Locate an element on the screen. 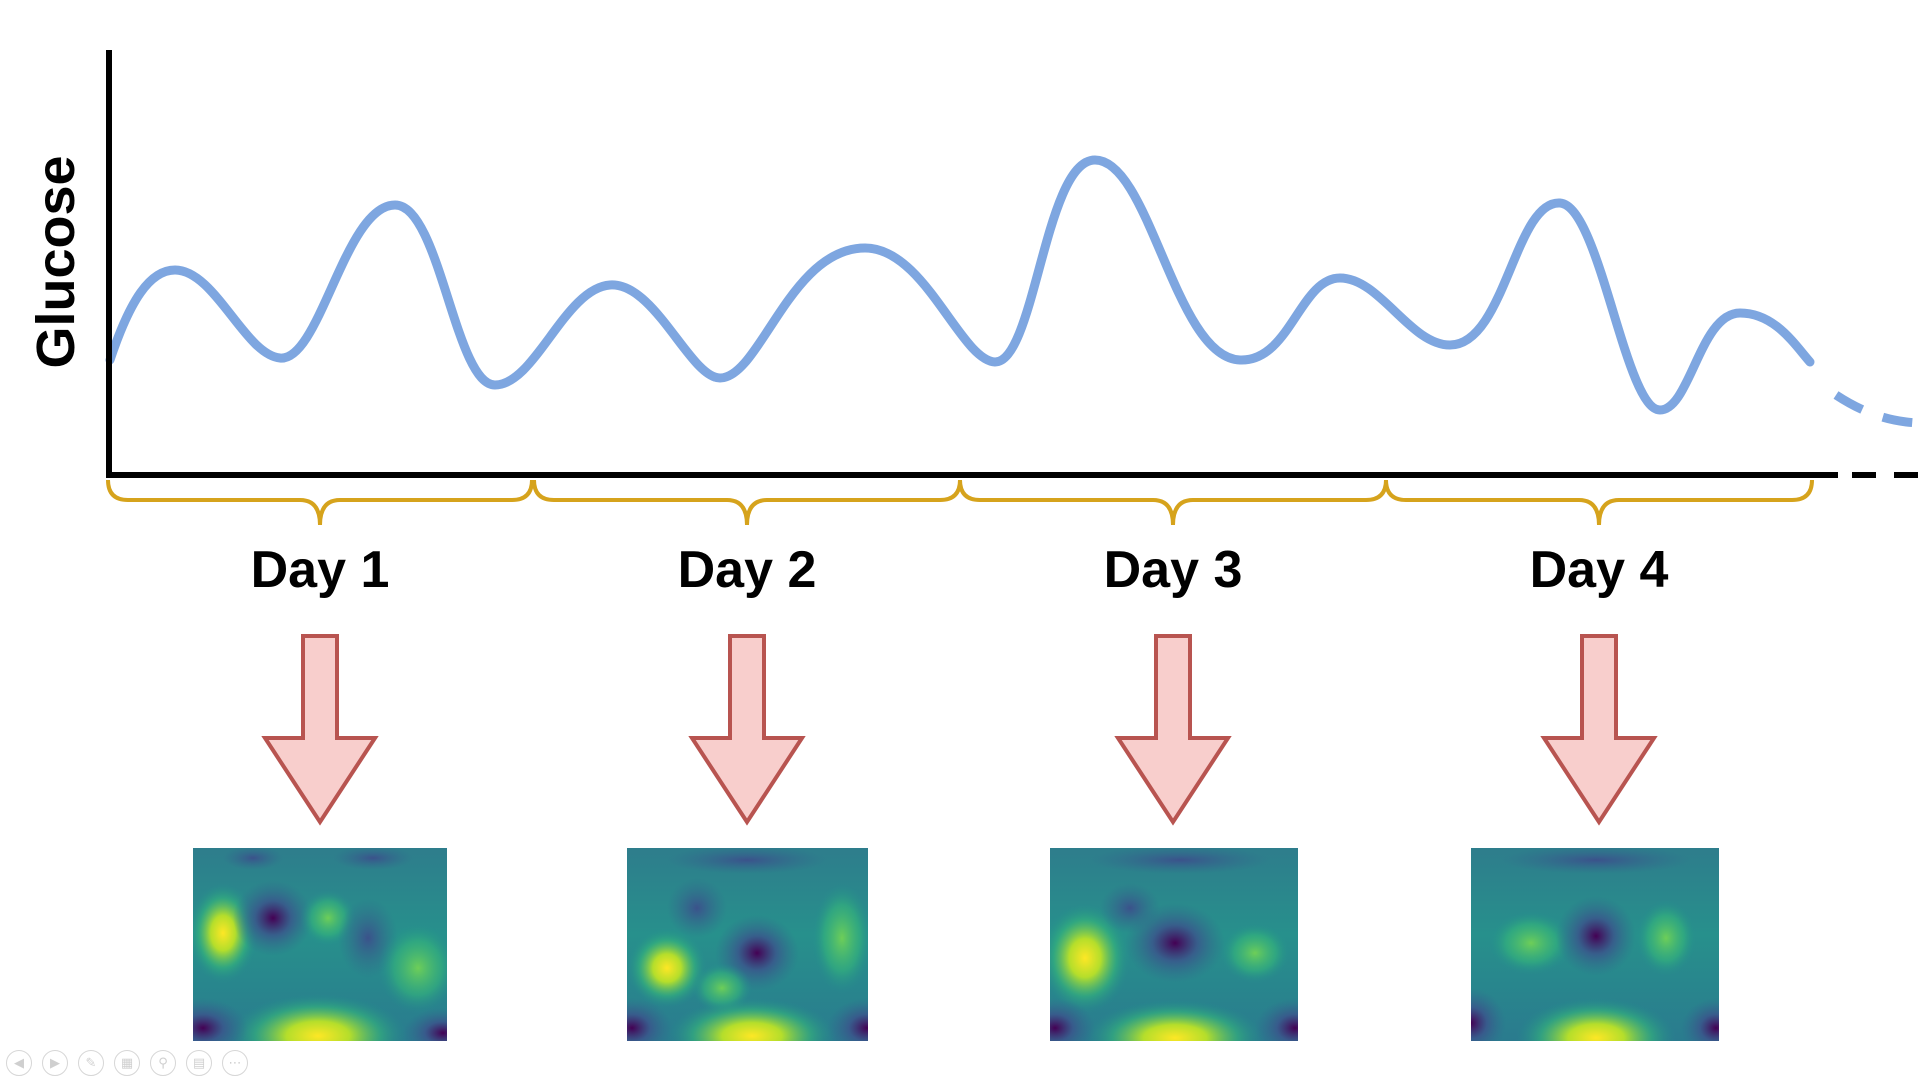 The height and width of the screenshot is (1080, 1920). day-2-scalogram is located at coordinates (747, 944).